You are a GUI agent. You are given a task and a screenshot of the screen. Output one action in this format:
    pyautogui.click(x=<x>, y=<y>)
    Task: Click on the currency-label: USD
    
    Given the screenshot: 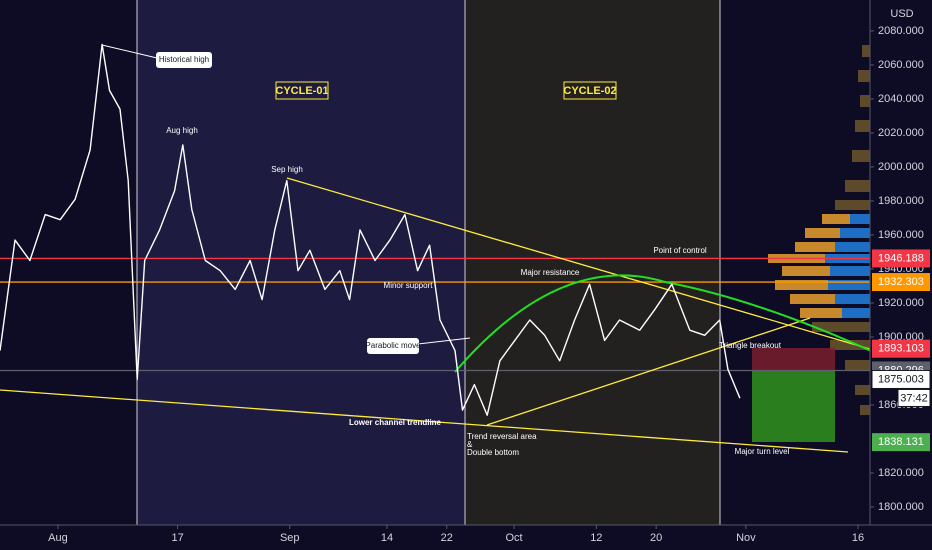 What is the action you would take?
    pyautogui.click(x=901, y=14)
    